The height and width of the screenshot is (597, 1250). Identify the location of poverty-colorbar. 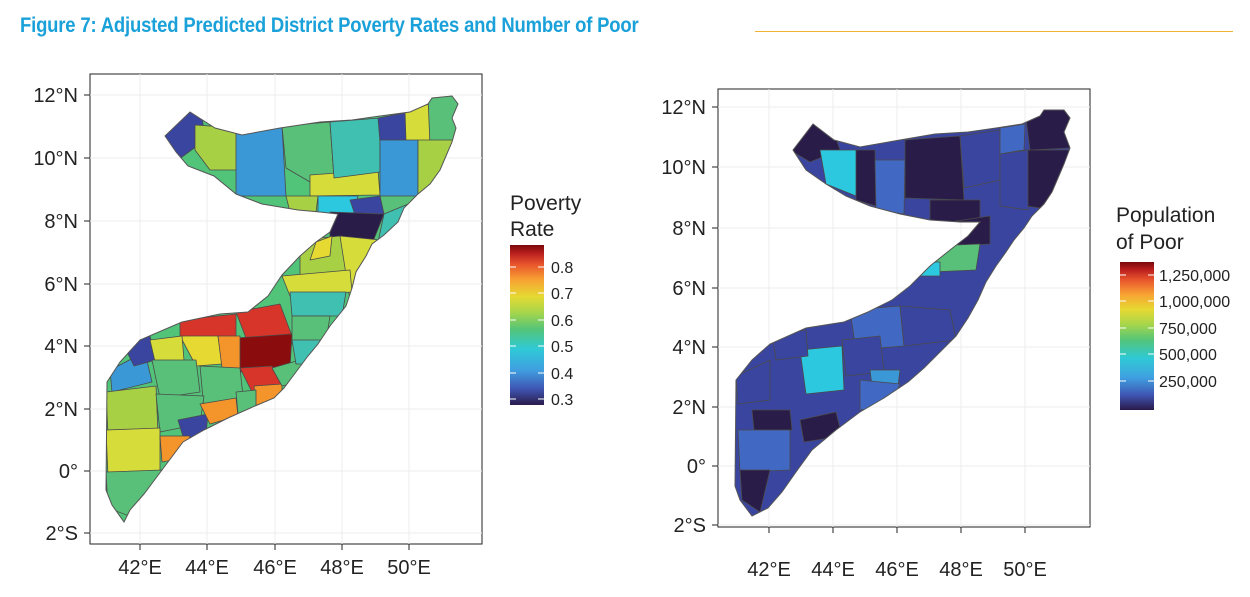
(527, 325).